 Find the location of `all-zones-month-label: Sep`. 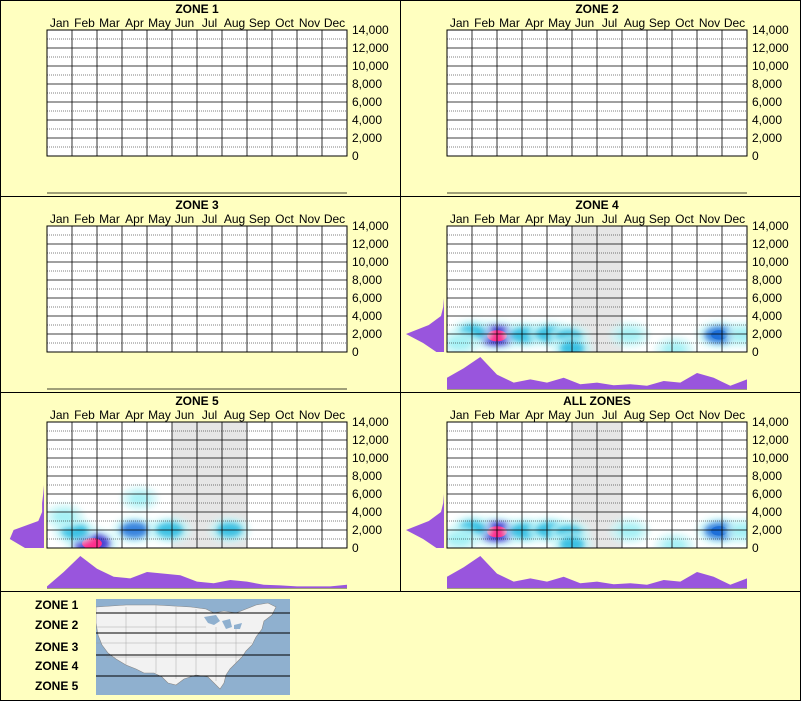

all-zones-month-label: Sep is located at coordinates (660, 415).